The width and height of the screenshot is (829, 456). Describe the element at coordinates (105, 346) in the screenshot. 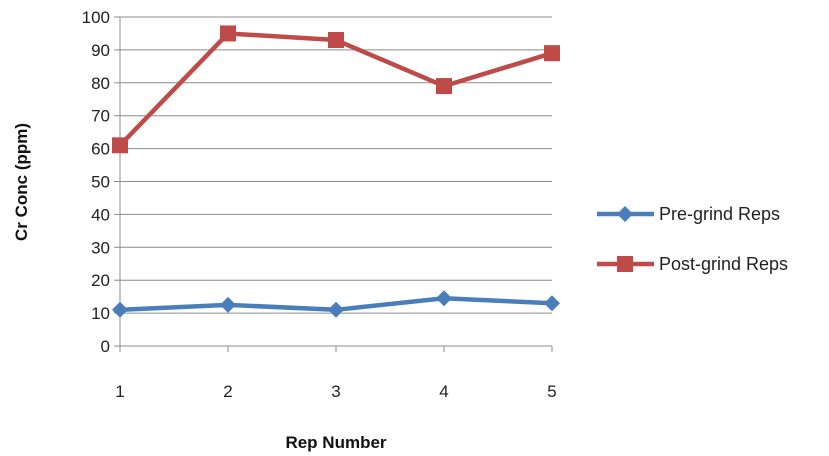

I see `y-tick-label: 0` at that location.